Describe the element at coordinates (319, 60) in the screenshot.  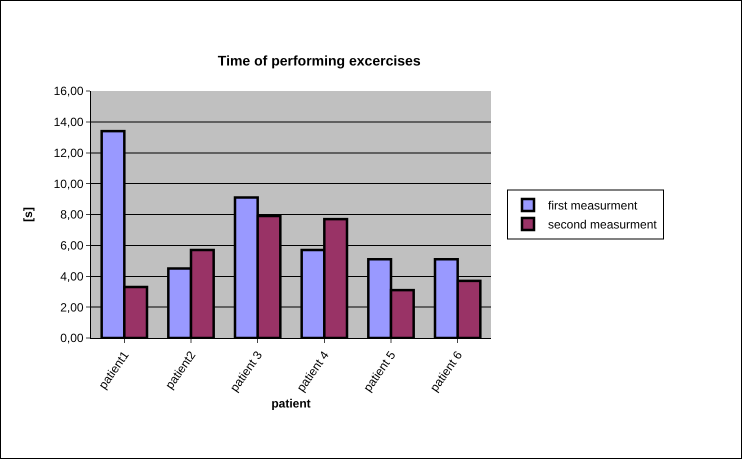
I see `chart-title: Time of performing excercises` at that location.